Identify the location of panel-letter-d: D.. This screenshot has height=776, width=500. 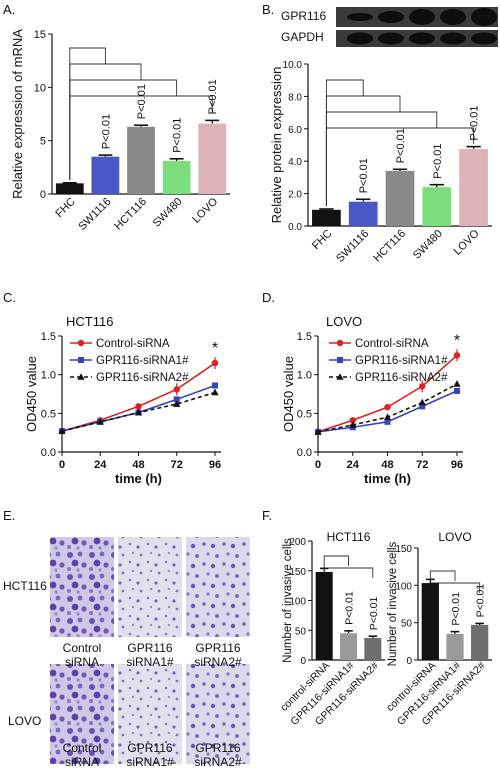
(268, 297).